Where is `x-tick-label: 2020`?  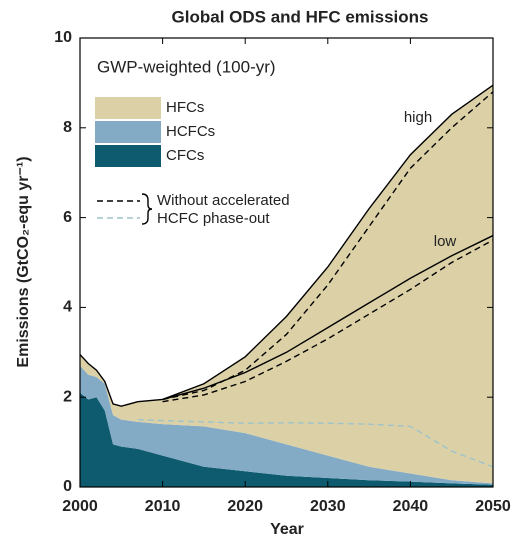
x-tick-label: 2020 is located at coordinates (245, 506).